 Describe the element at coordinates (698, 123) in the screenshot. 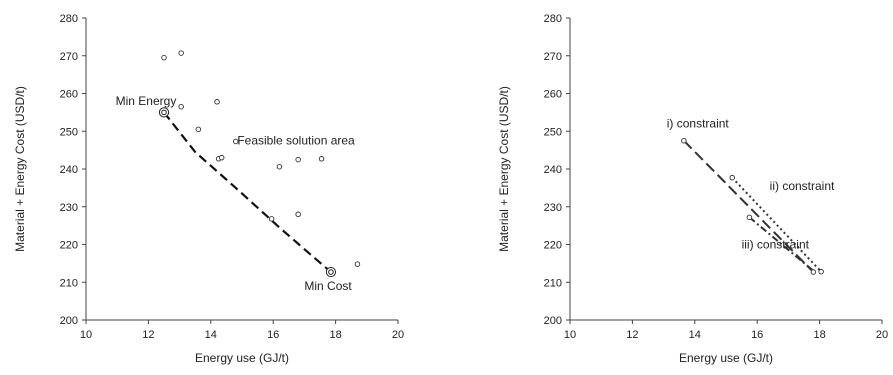

I see `annotation-label: i) constraint` at that location.